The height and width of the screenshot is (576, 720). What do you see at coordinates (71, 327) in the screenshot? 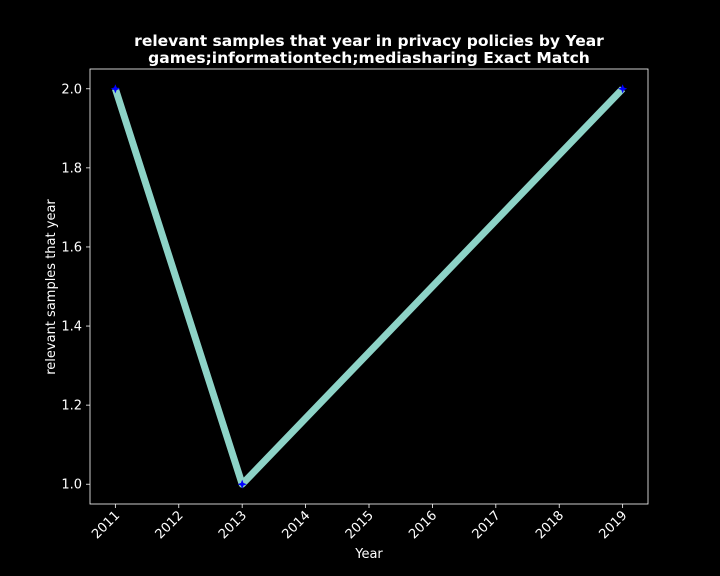
I see `y-tick-label: 1.4` at bounding box center [71, 327].